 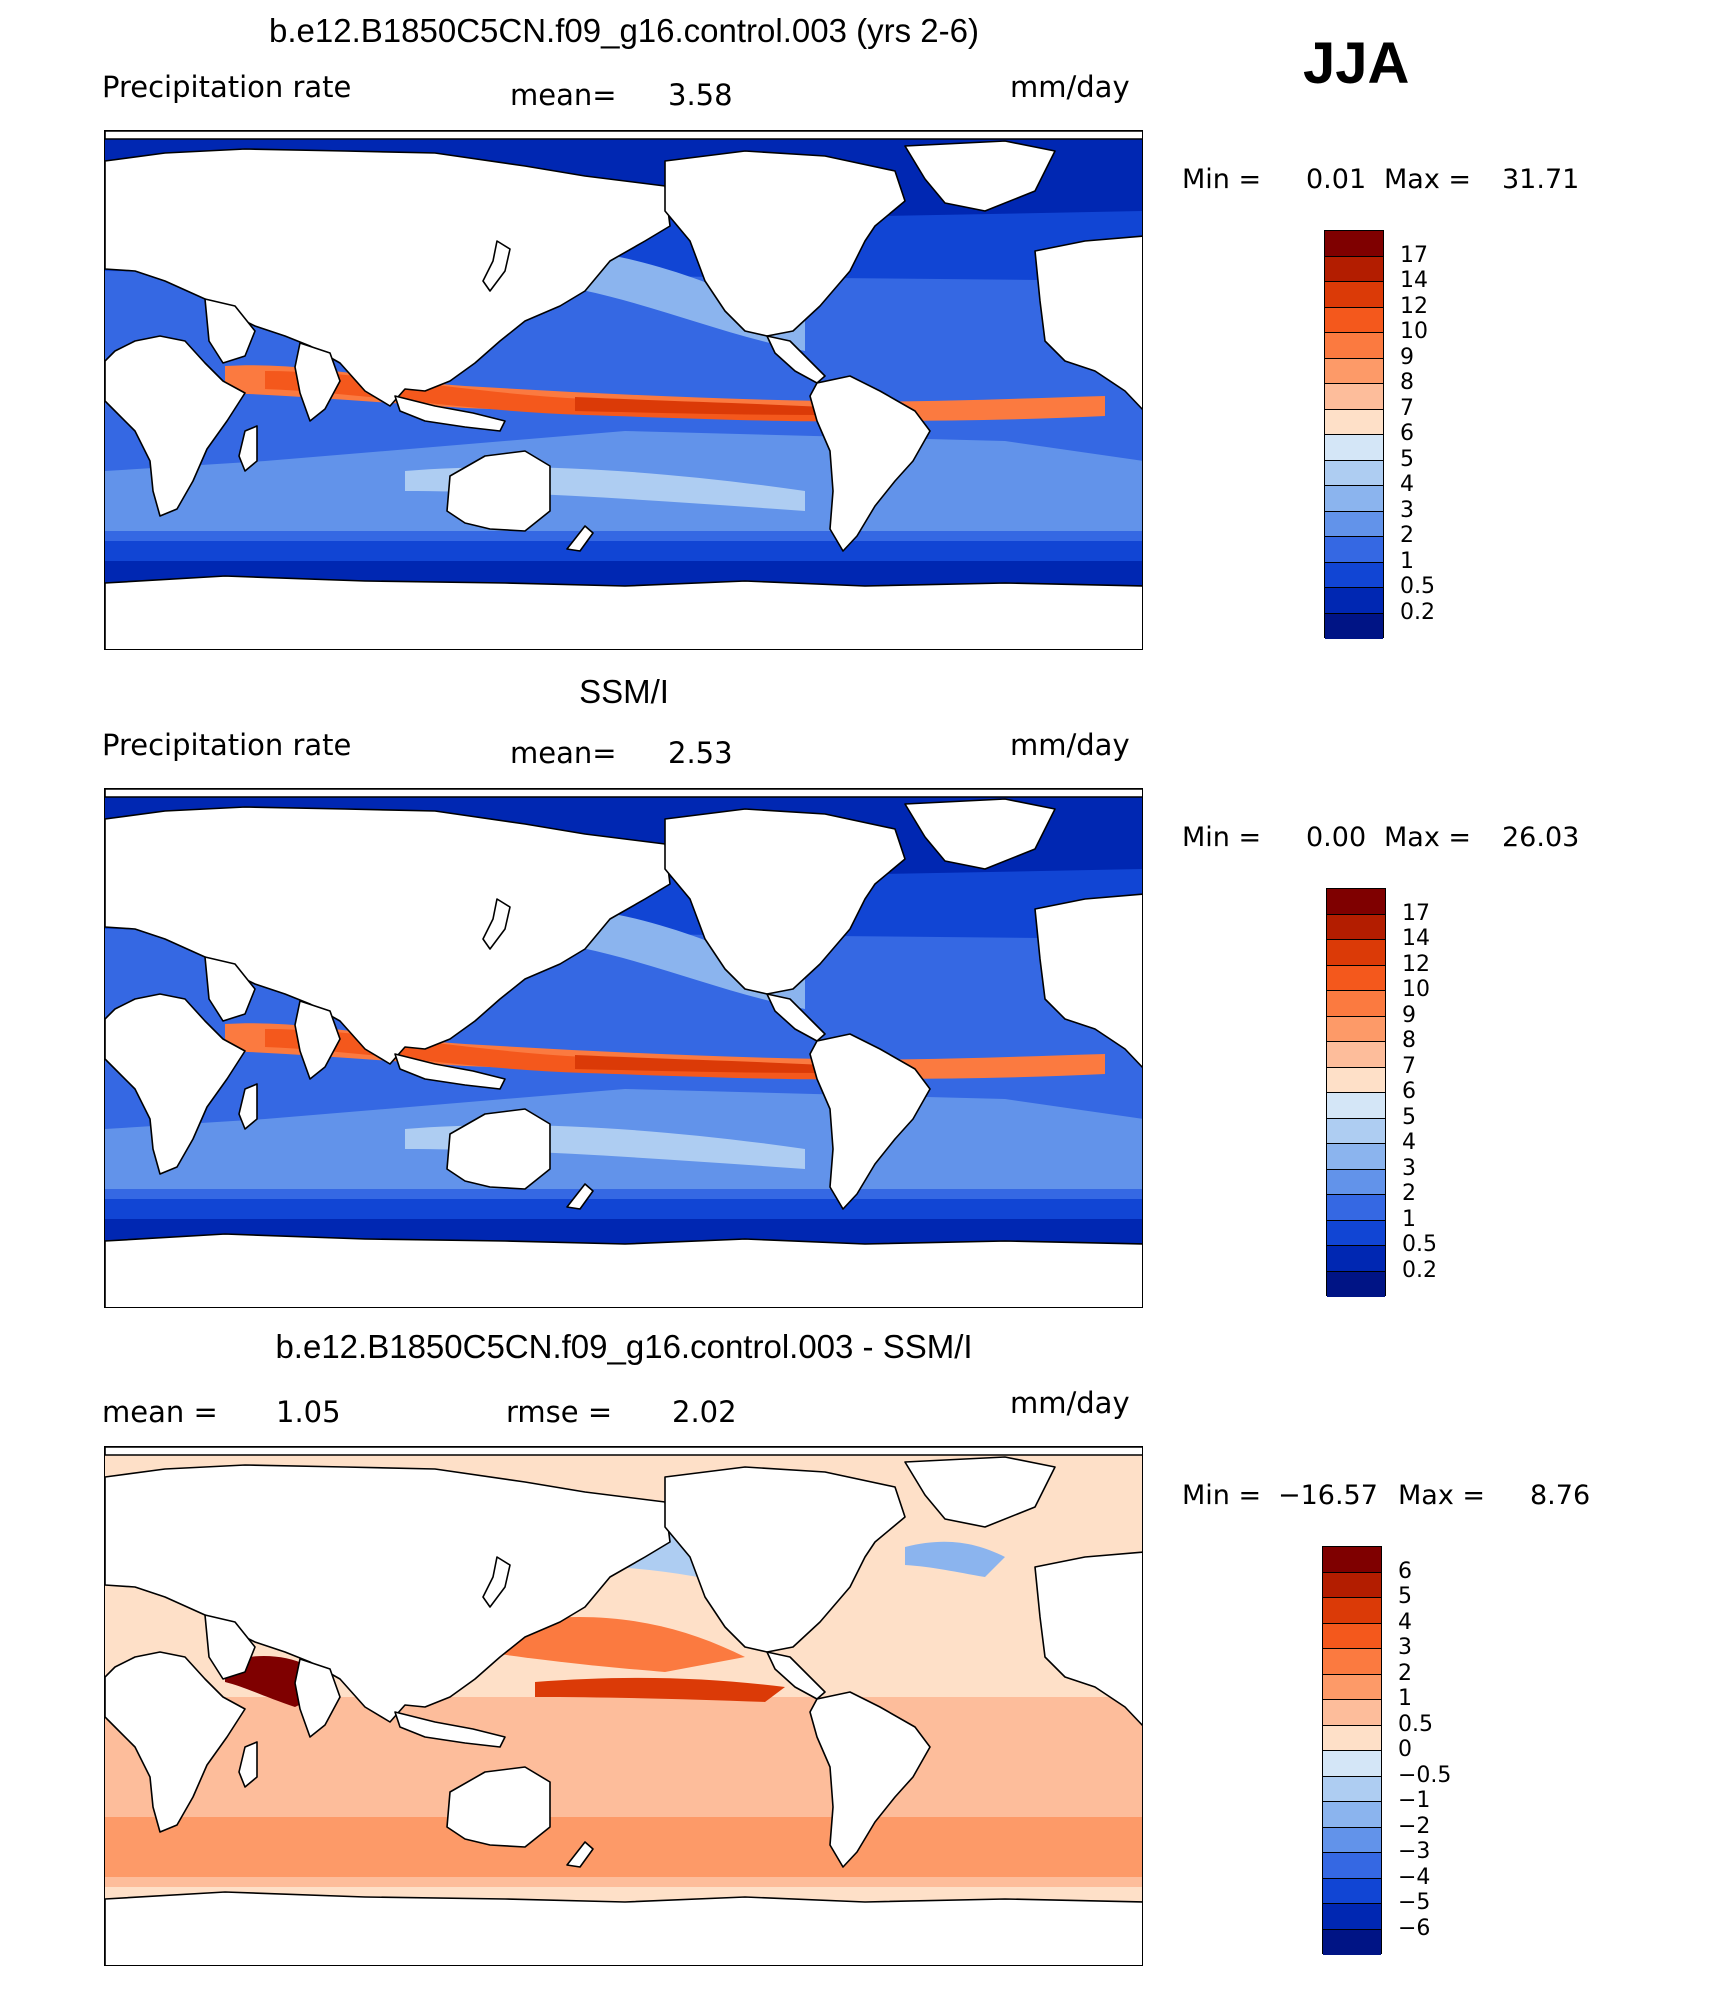 What do you see at coordinates (704, 1412) in the screenshot?
I see `panel3-rmse-value: 2.02` at bounding box center [704, 1412].